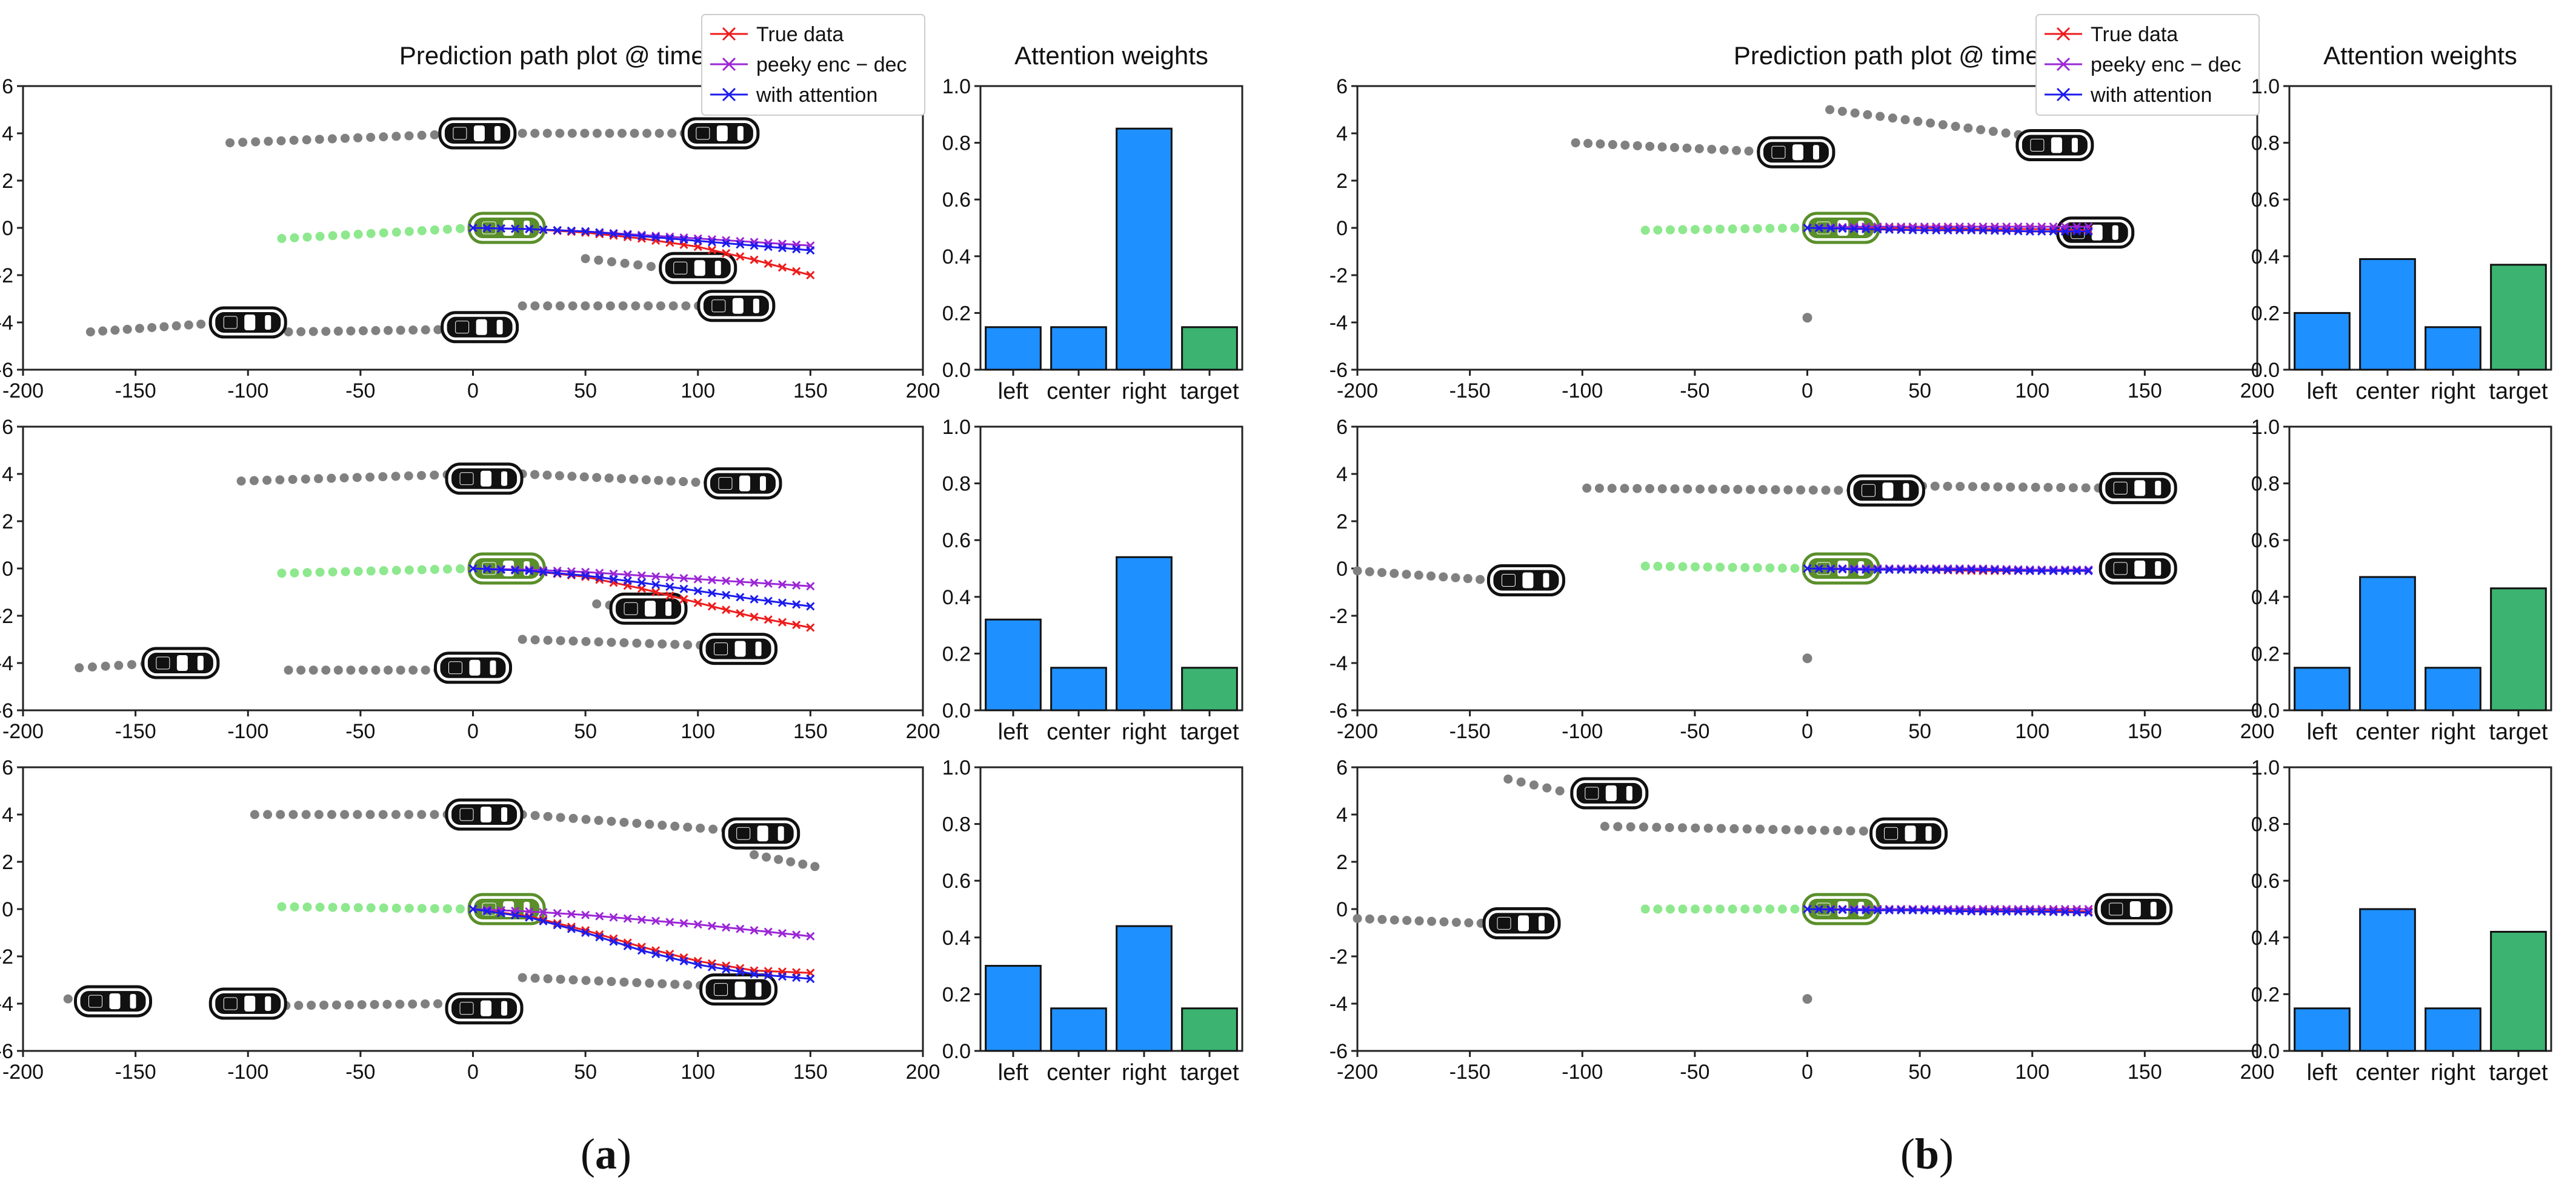 This screenshot has height=1200, width=2576. Describe the element at coordinates (1342, 862) in the screenshot. I see `y-tick-label: 2` at that location.